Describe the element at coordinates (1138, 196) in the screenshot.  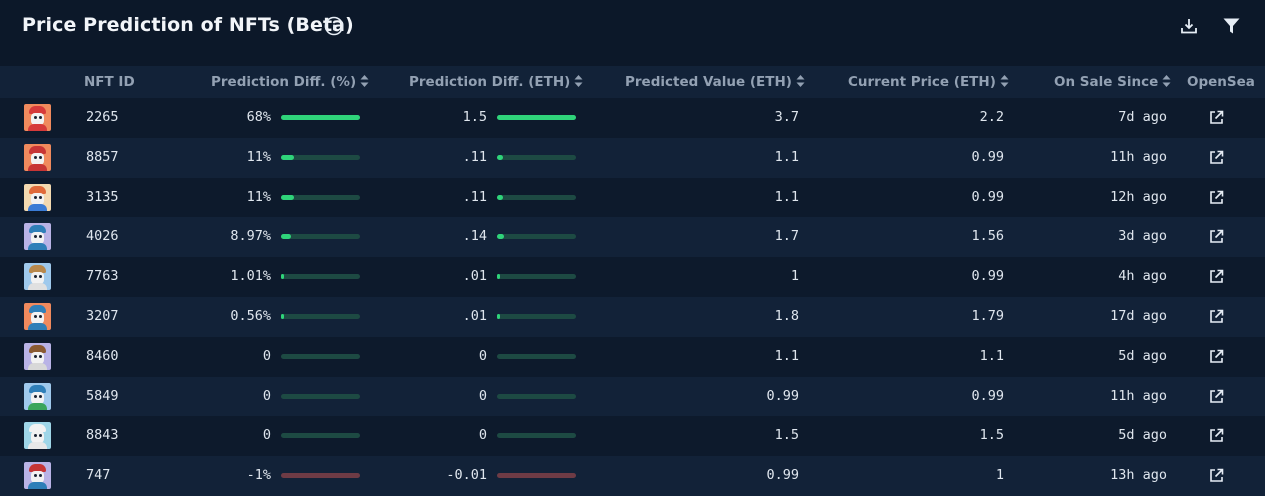
I see `on-sale-since: 12h ago` at that location.